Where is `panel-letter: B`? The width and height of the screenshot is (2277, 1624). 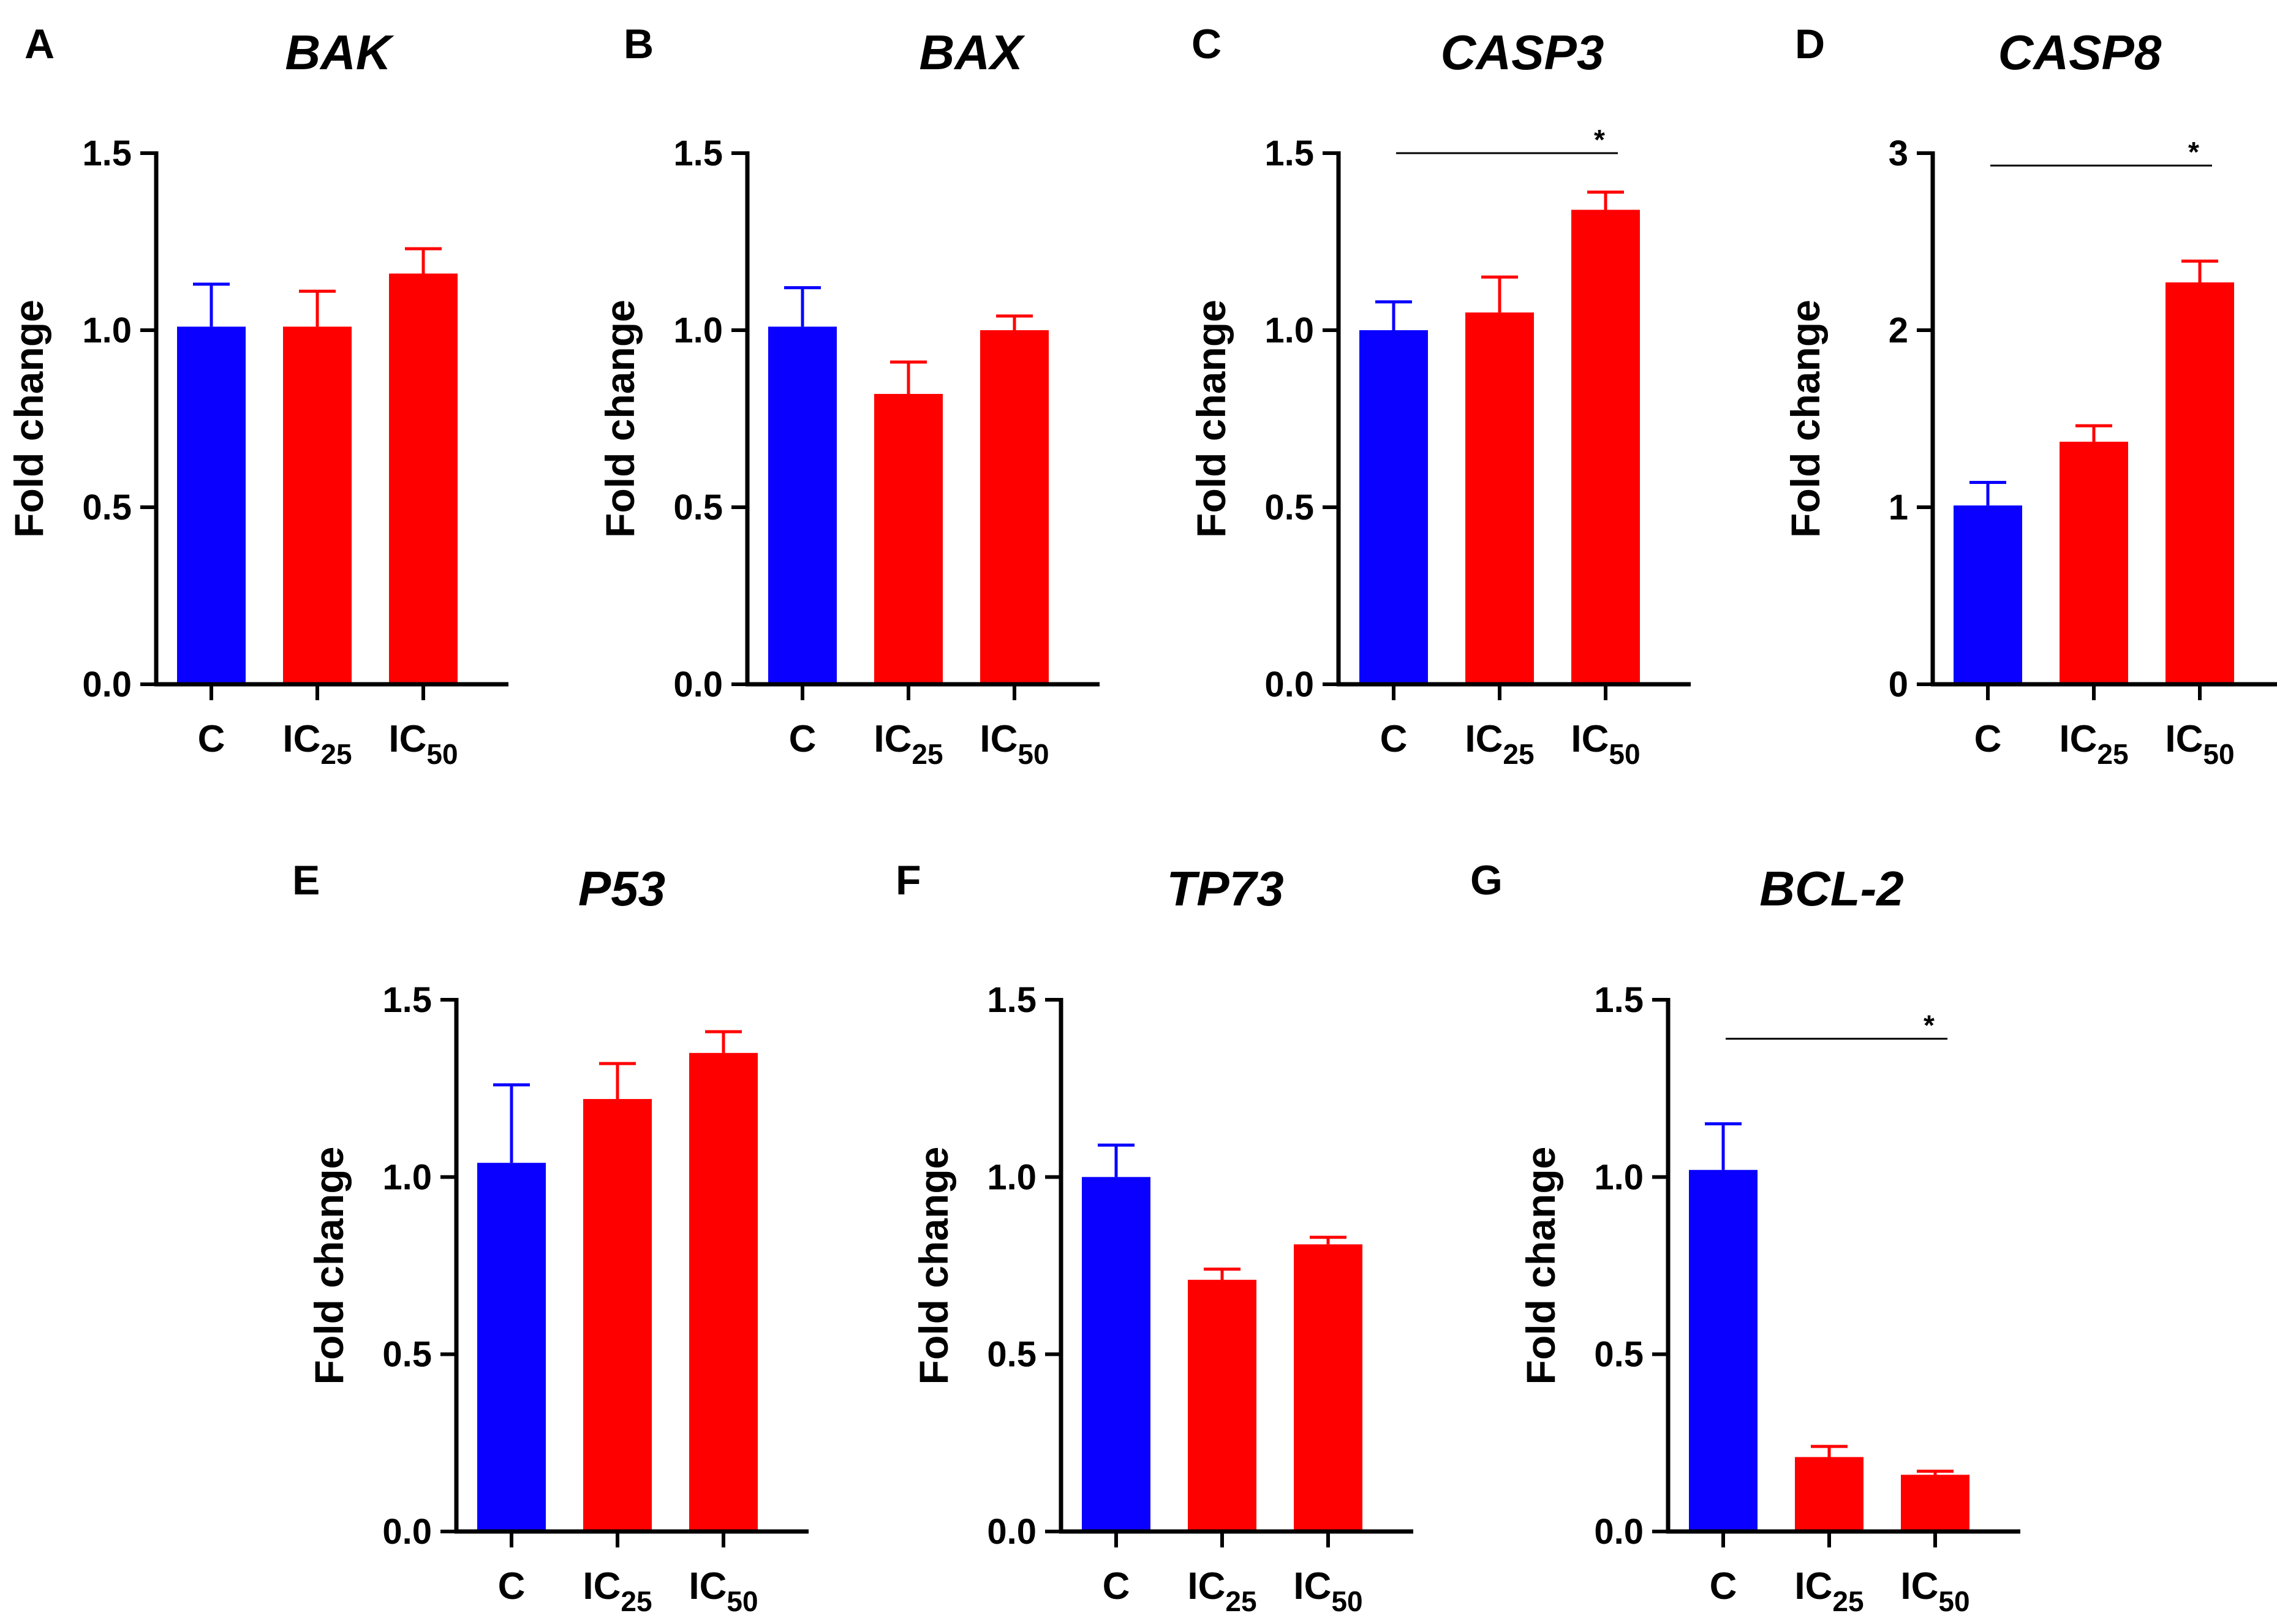
panel-letter: B is located at coordinates (639, 44).